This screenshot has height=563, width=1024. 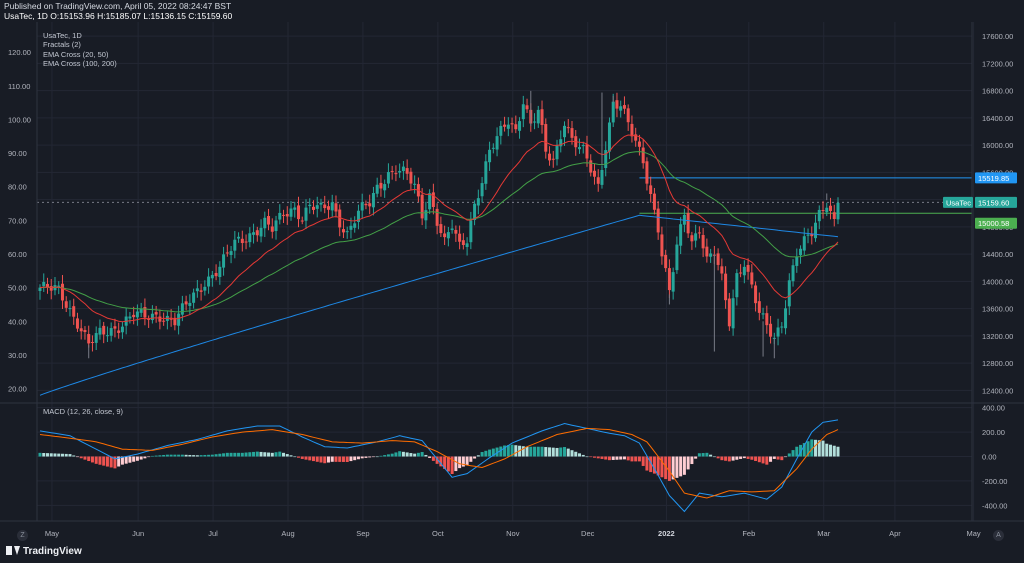 I want to click on auto-scale-button: A, so click(x=998, y=535).